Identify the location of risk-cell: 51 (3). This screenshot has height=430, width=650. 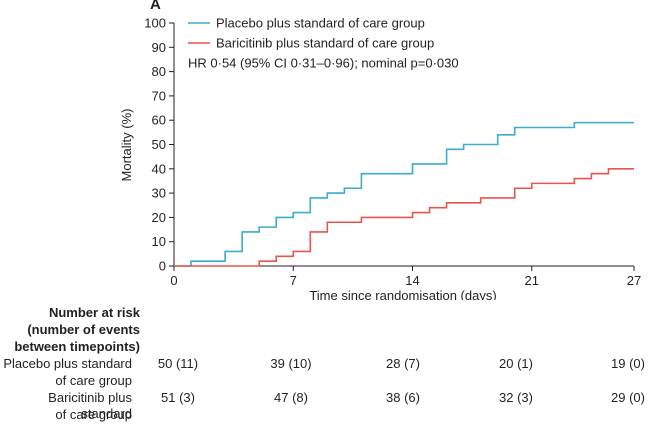
(178, 397).